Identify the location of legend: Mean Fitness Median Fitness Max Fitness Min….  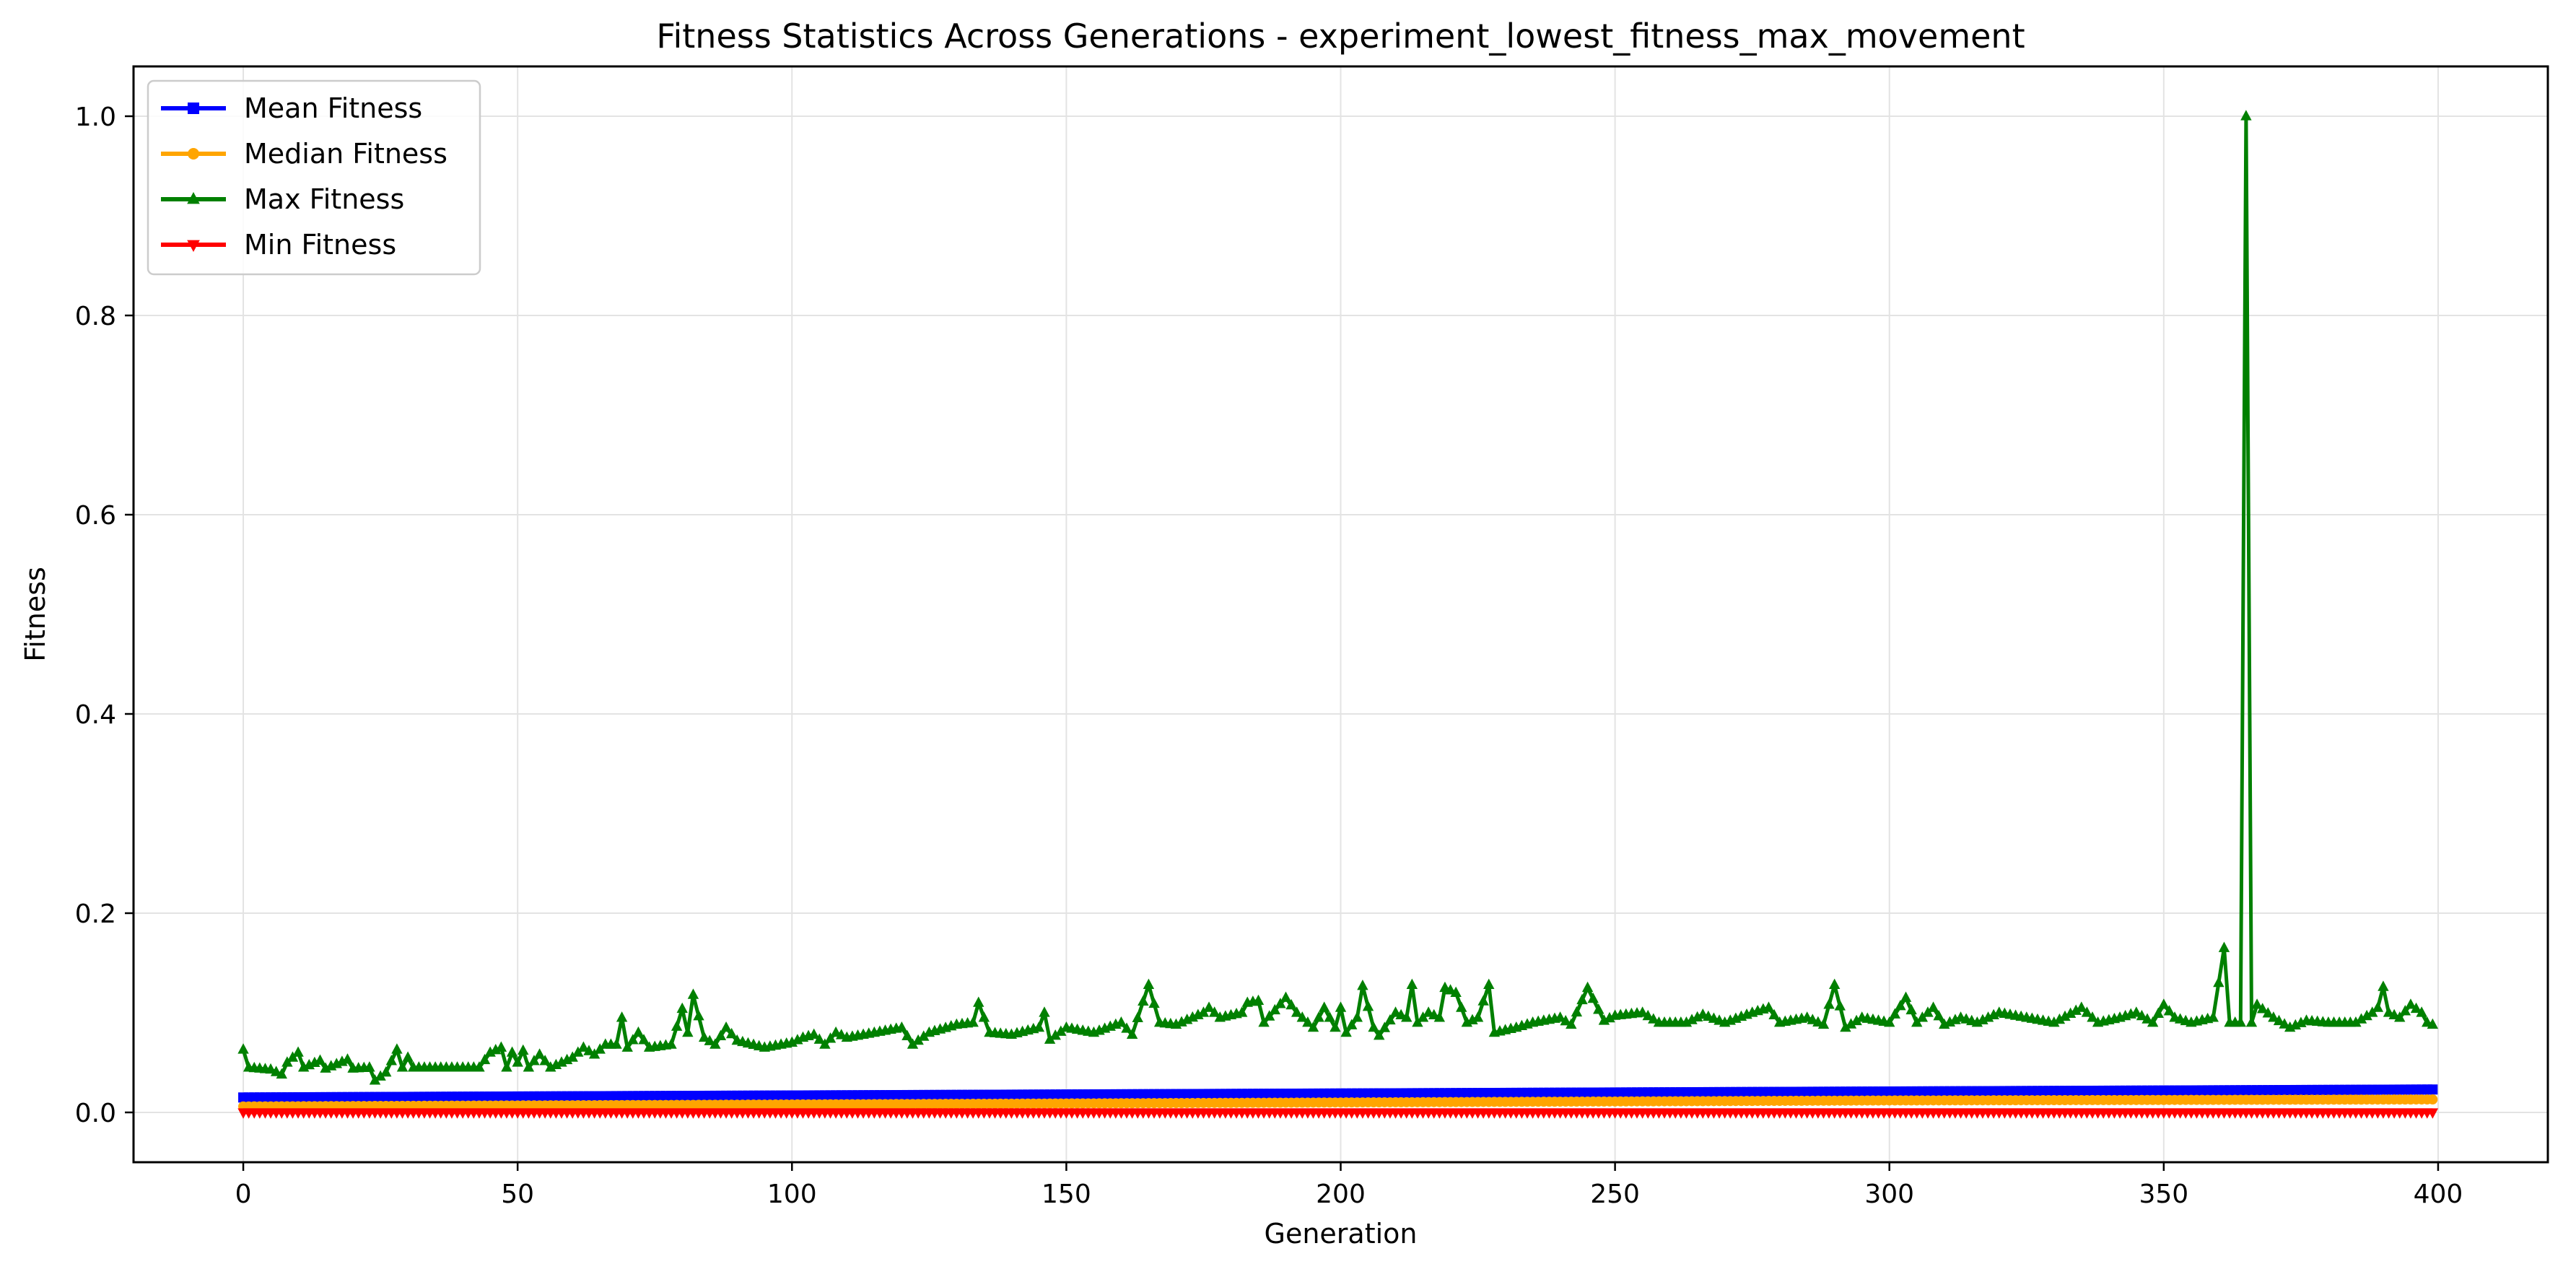
(314, 177).